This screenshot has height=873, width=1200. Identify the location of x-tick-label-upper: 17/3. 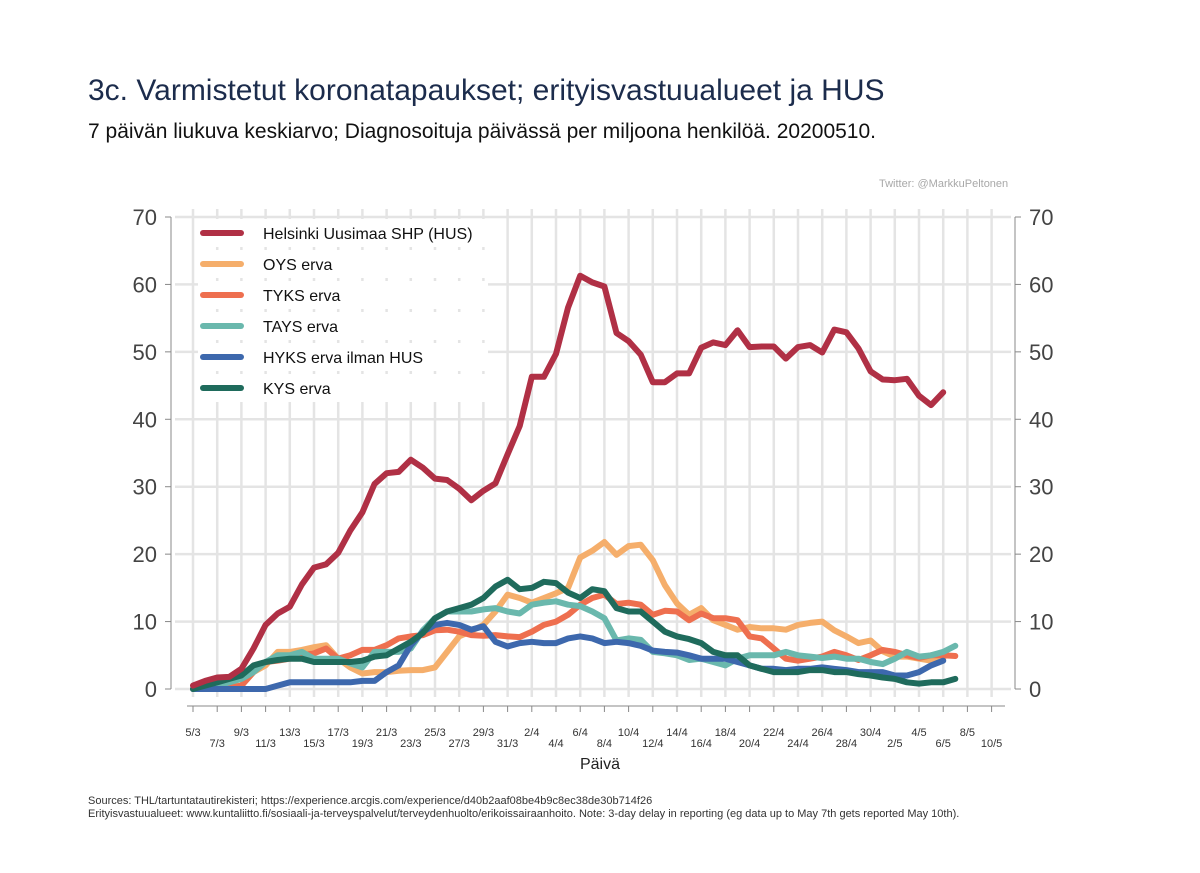
(337, 733).